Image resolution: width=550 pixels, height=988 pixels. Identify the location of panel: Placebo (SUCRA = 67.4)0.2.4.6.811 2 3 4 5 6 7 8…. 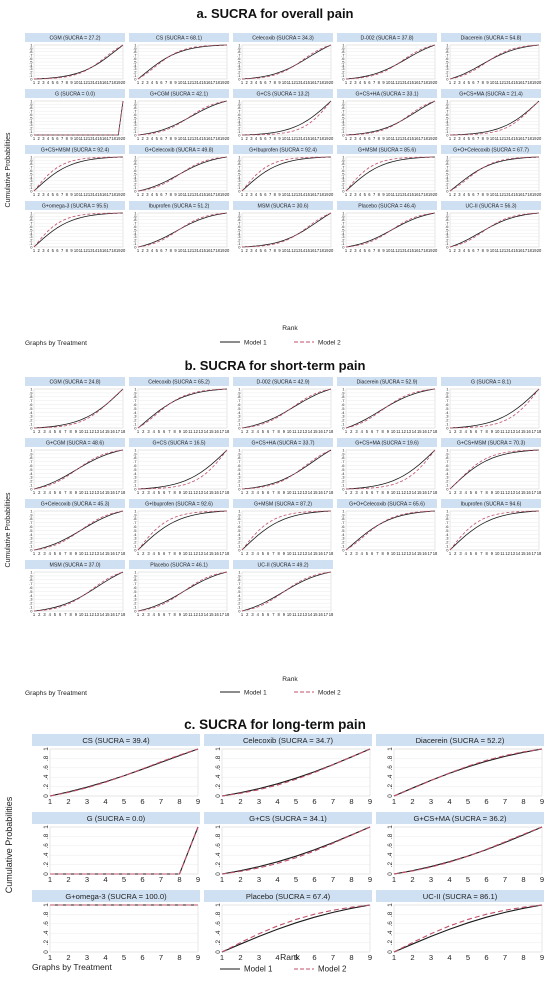
(288, 926).